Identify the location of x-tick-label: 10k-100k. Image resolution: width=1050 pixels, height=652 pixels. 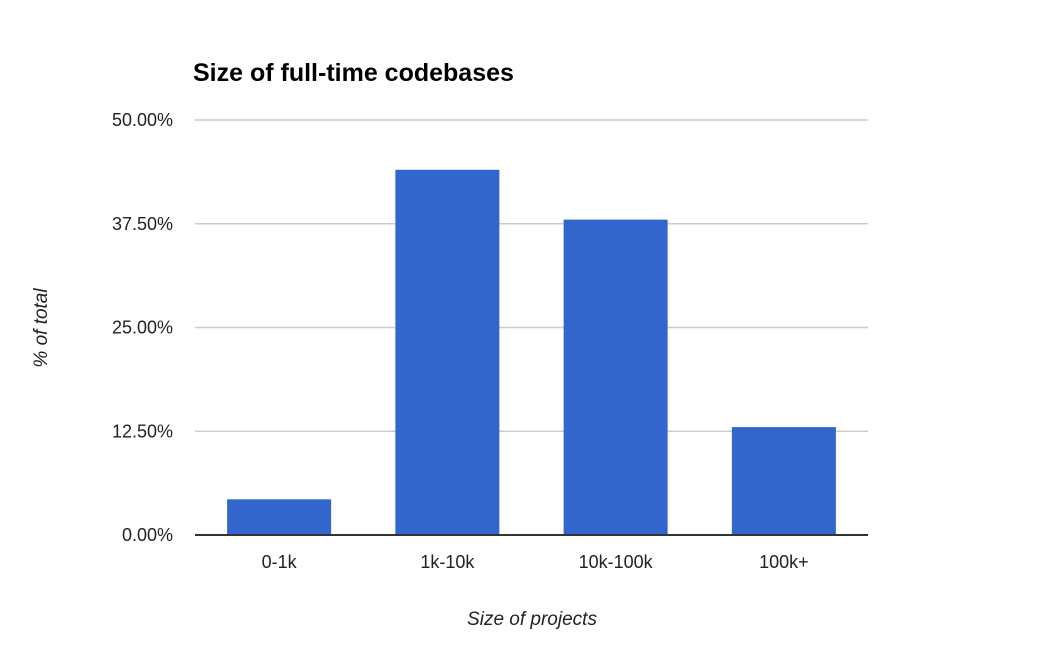
(616, 562).